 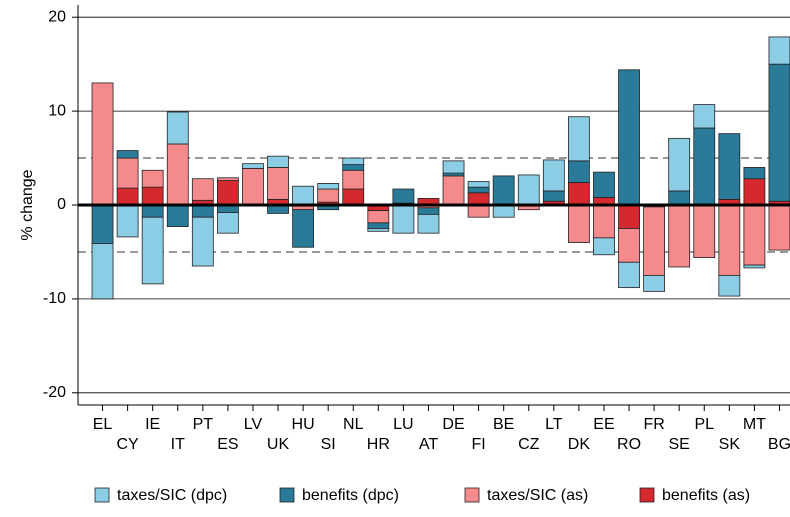 What do you see at coordinates (57, 110) in the screenshot?
I see `y-tick-label: 10` at bounding box center [57, 110].